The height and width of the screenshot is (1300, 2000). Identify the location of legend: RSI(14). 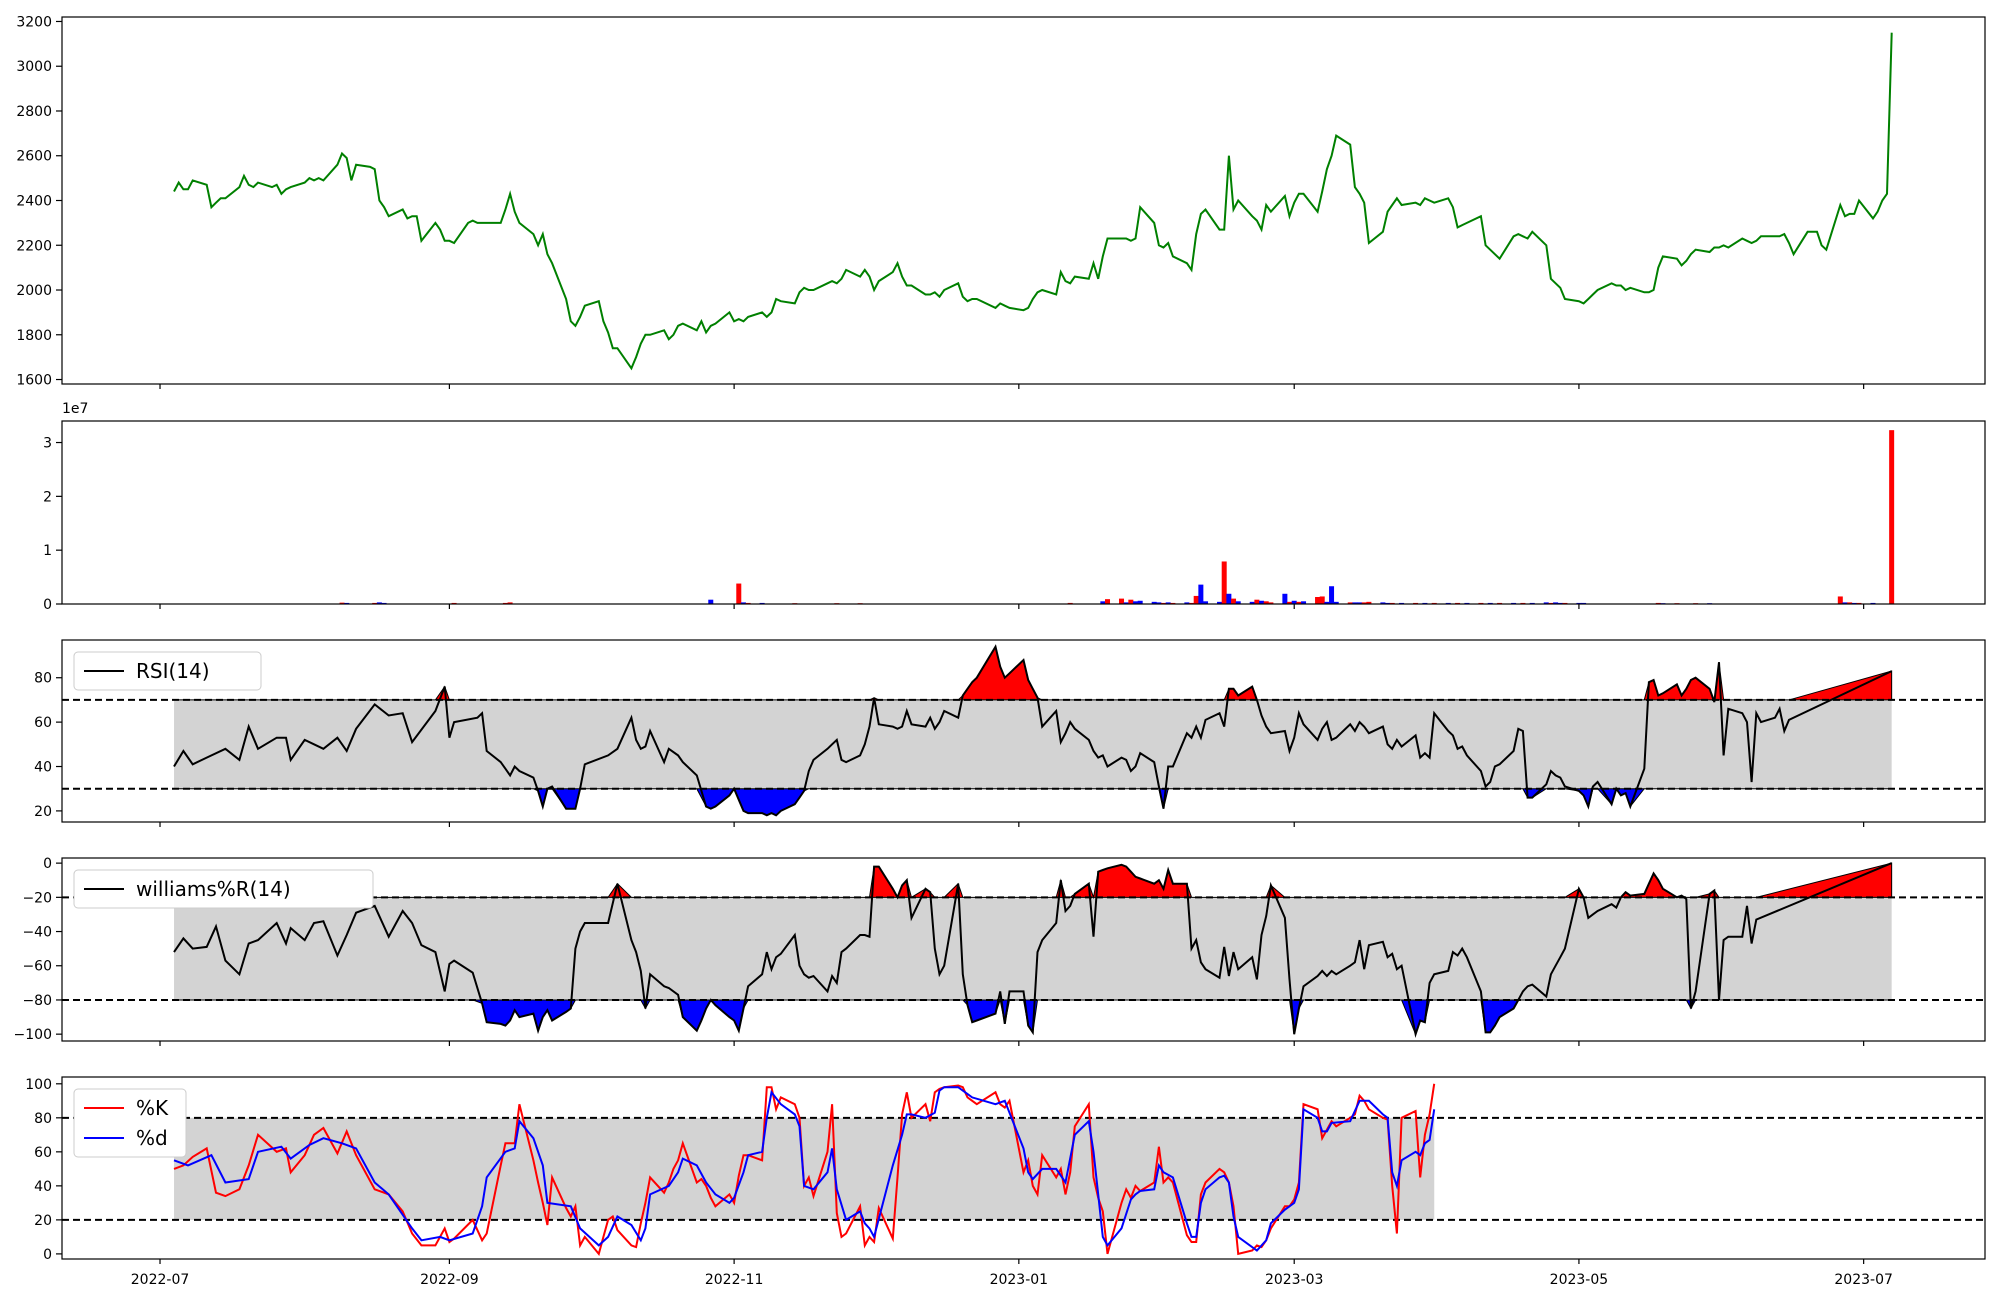
(167, 671).